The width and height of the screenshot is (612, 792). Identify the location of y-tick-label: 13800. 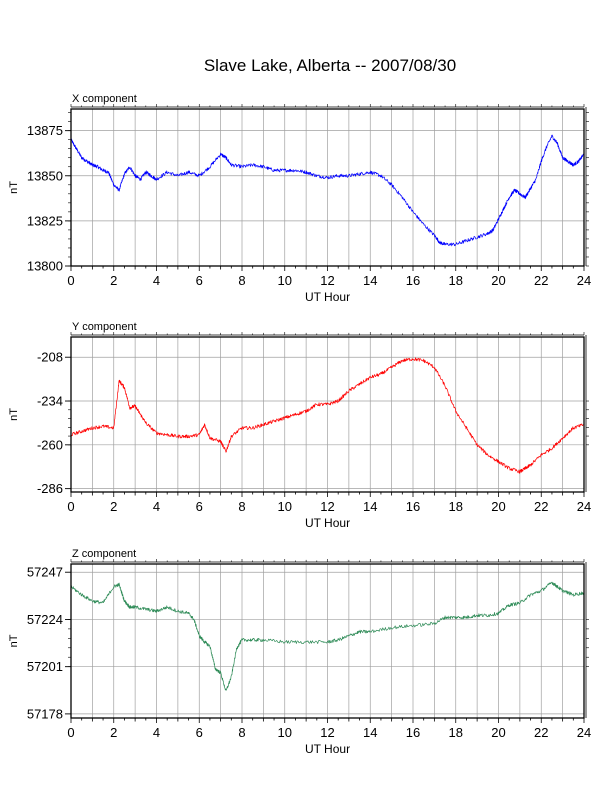
(45, 266).